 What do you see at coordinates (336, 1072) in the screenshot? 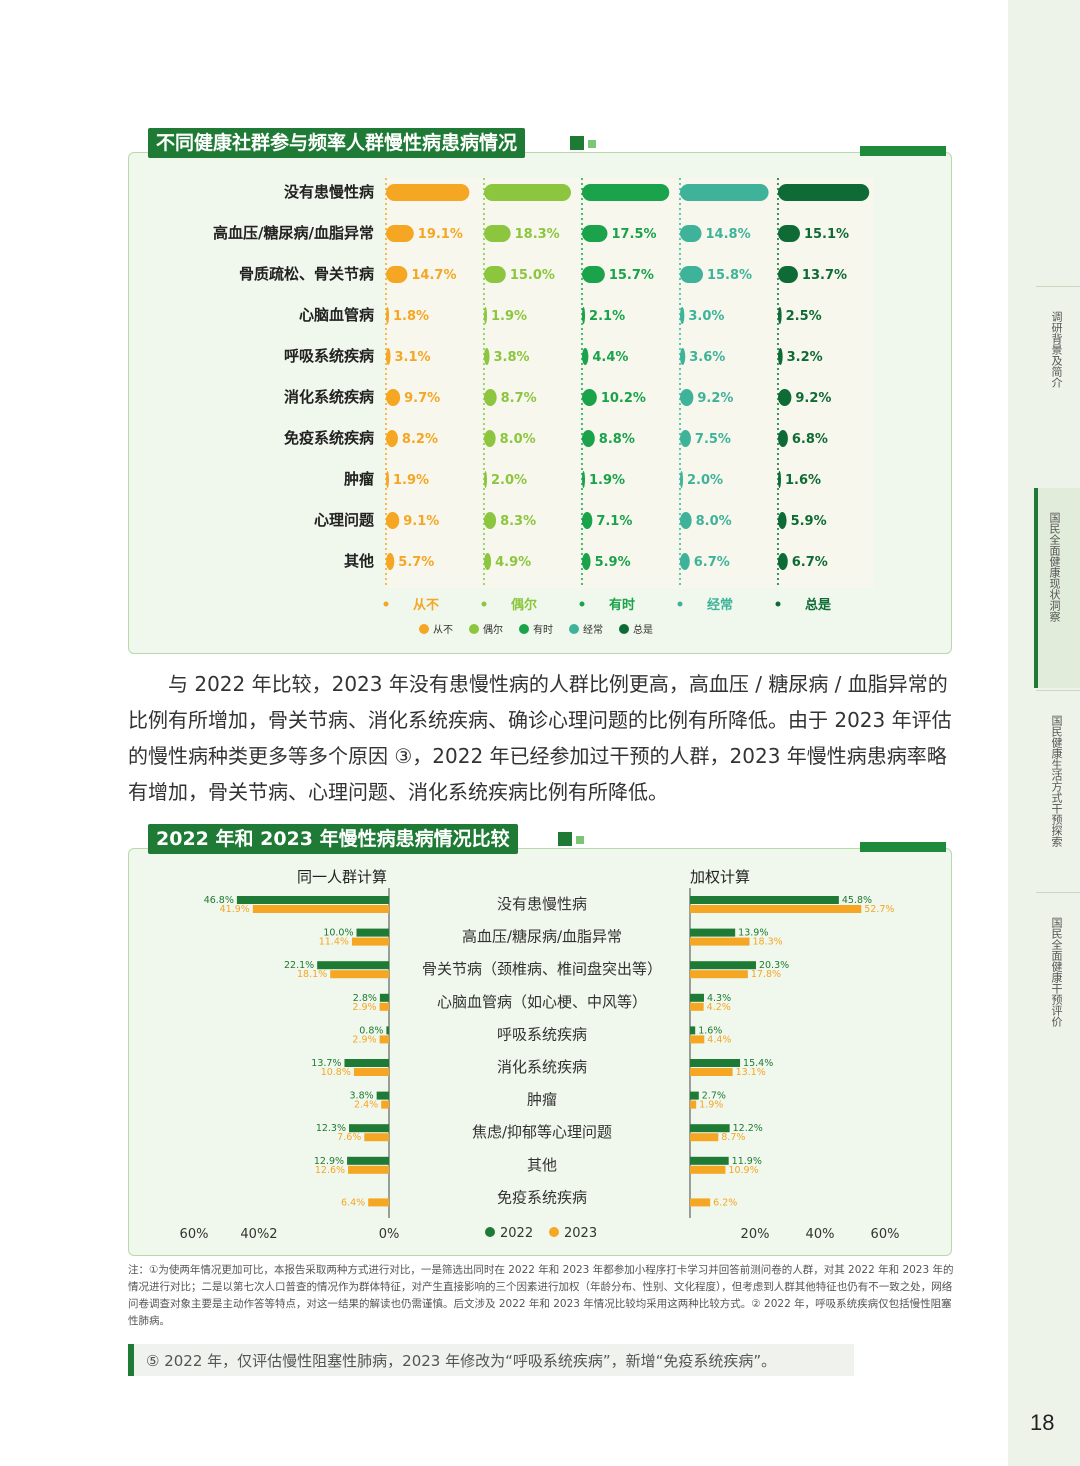
I see `data-label: 10.8%` at bounding box center [336, 1072].